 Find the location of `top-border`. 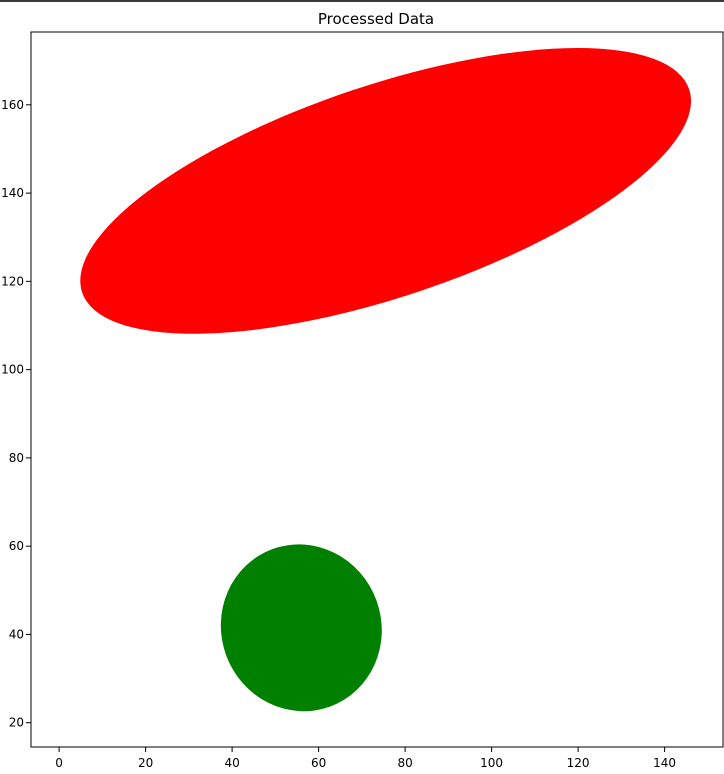

top-border is located at coordinates (362, 1).